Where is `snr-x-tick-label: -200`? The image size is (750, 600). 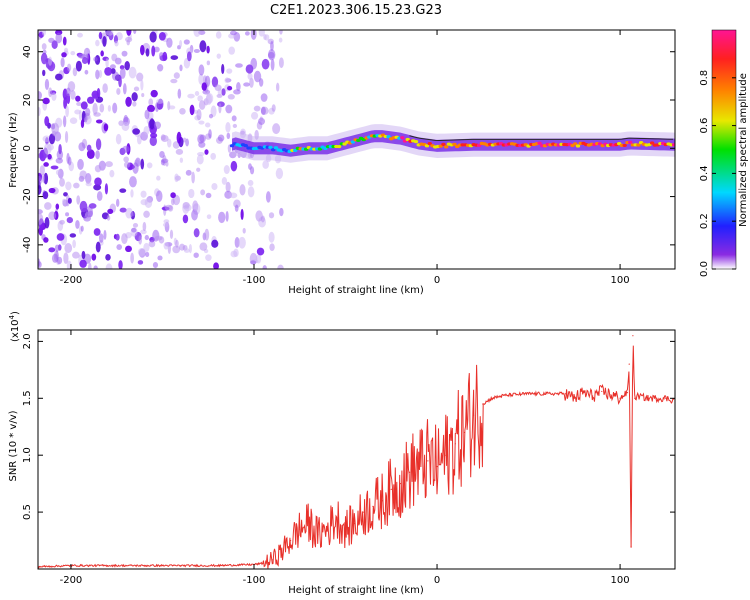 snr-x-tick-label: -200 is located at coordinates (71, 580).